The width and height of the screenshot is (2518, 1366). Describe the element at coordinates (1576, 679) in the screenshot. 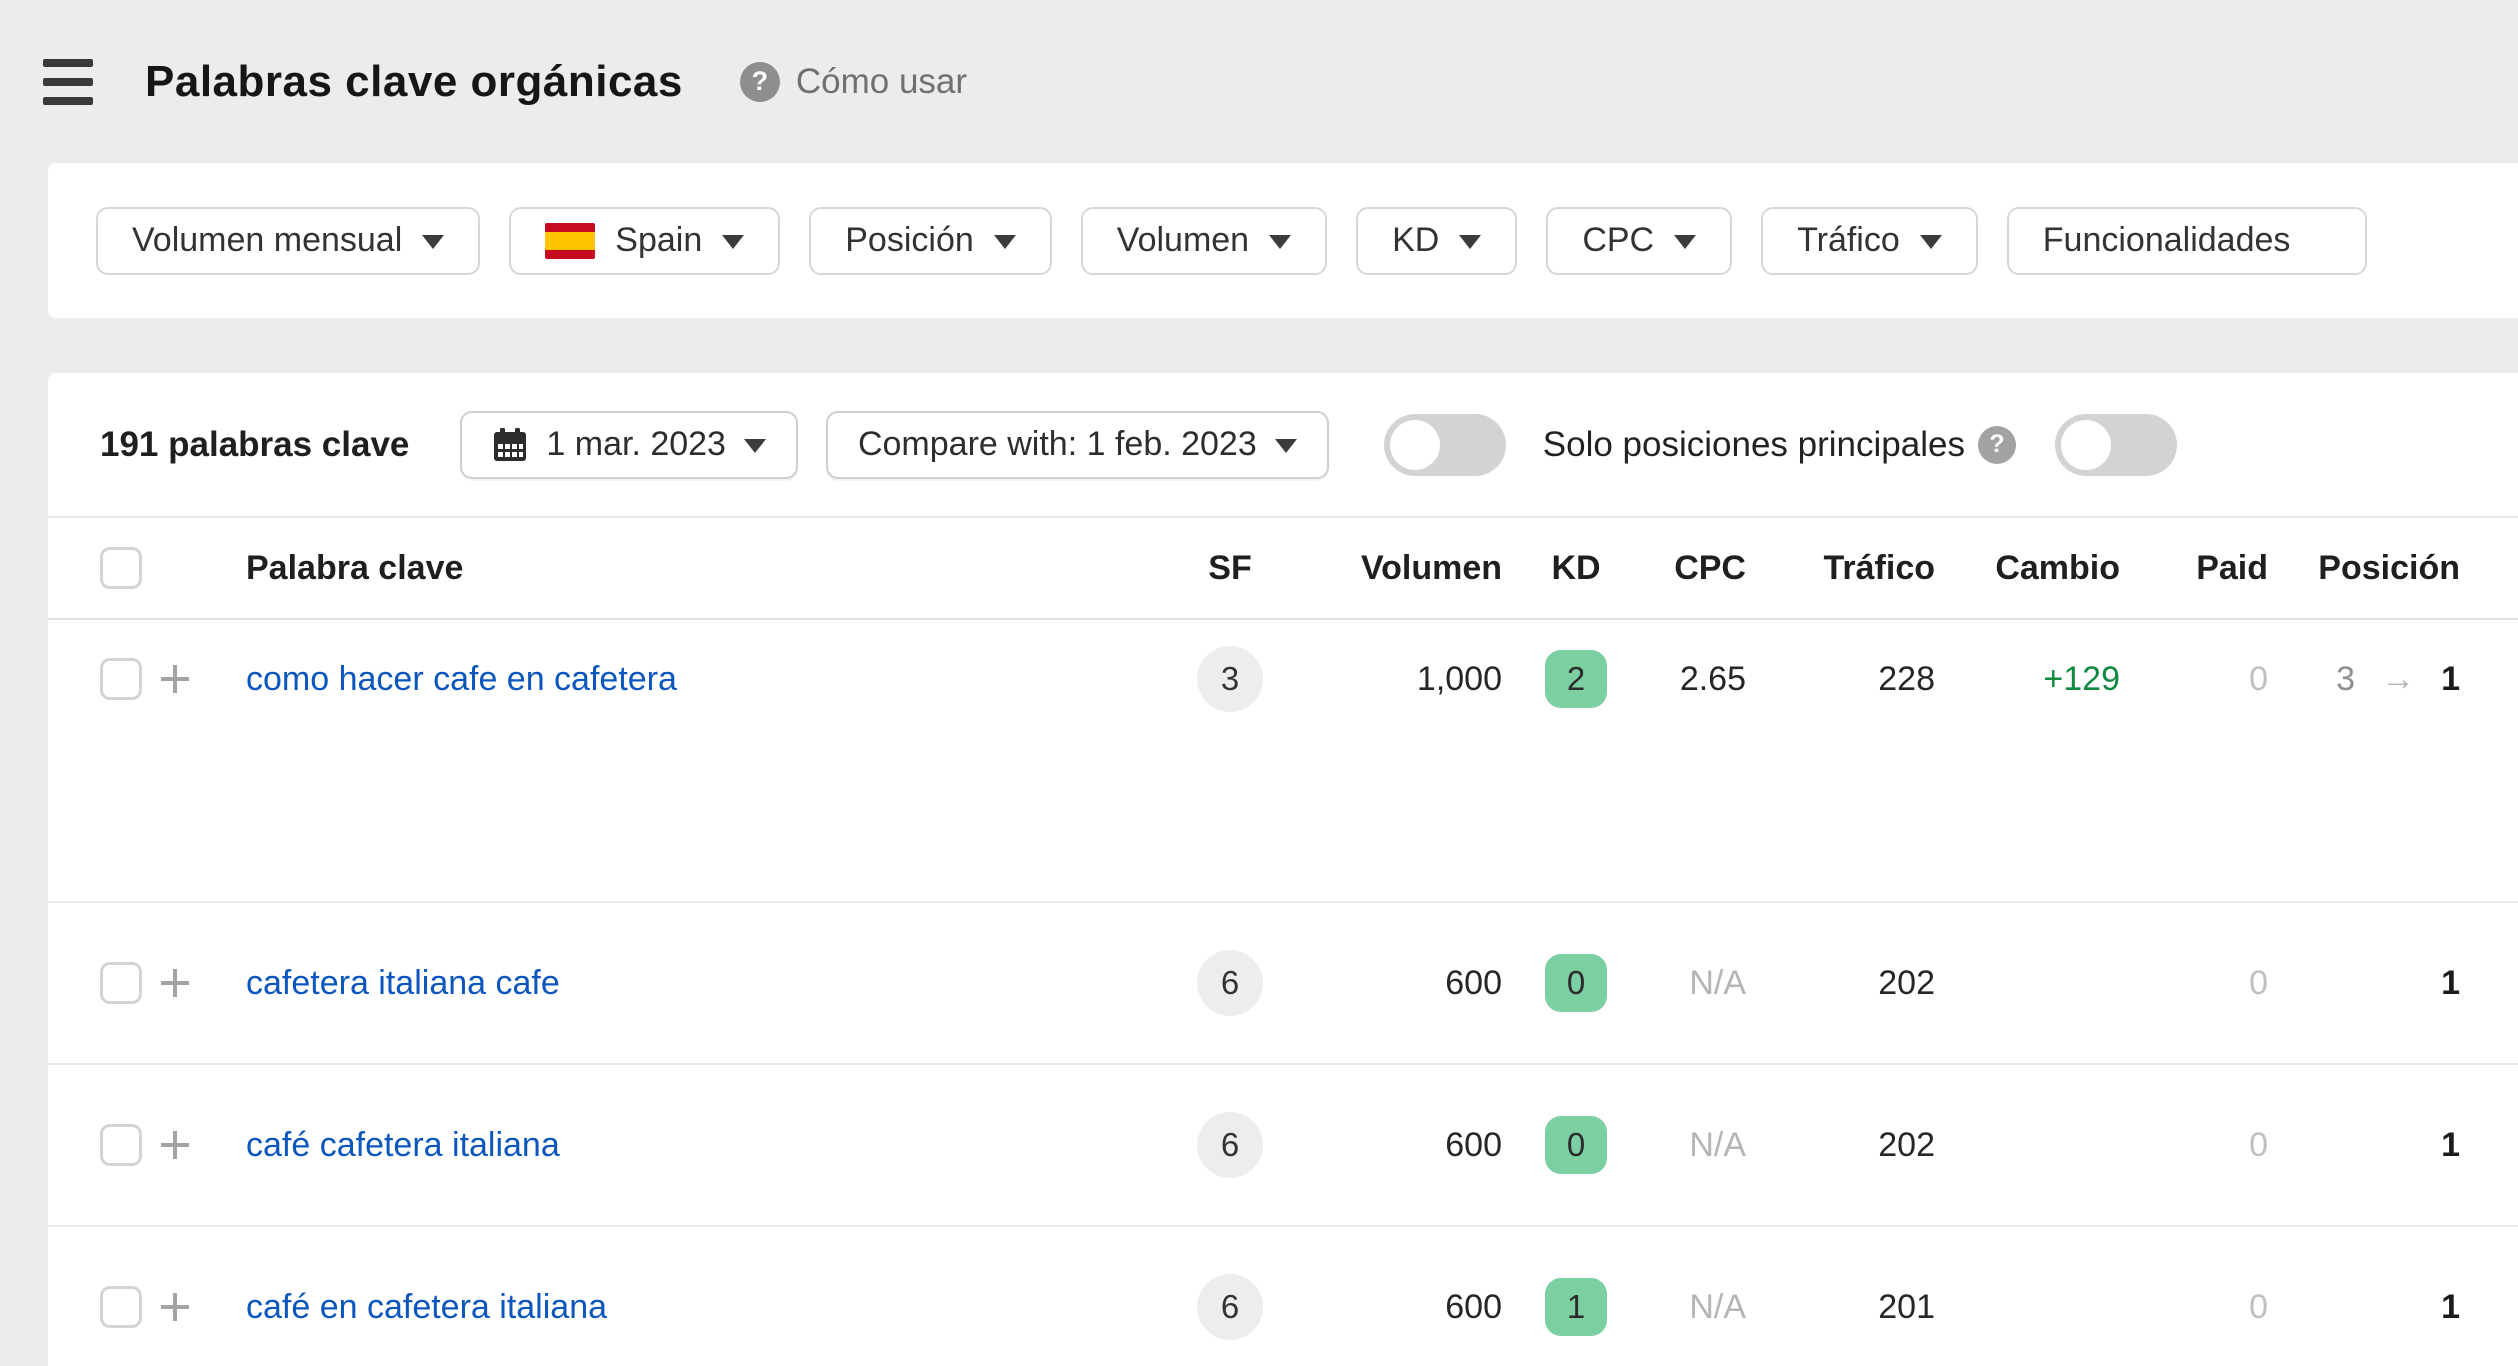

I see `kd-badge: 2` at that location.